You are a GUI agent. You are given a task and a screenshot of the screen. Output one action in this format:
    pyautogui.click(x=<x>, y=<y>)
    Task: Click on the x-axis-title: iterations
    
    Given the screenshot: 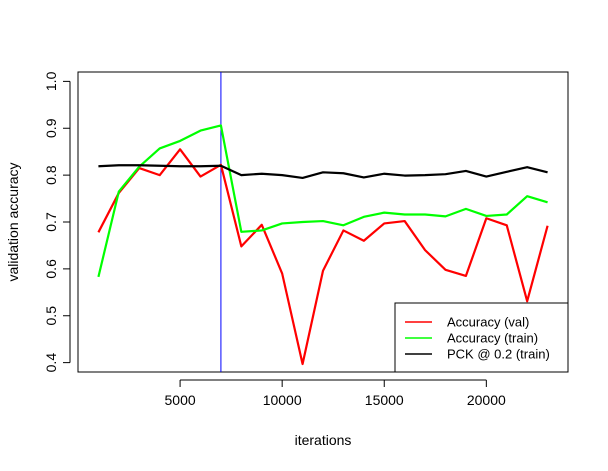 What is the action you would take?
    pyautogui.click(x=323, y=440)
    